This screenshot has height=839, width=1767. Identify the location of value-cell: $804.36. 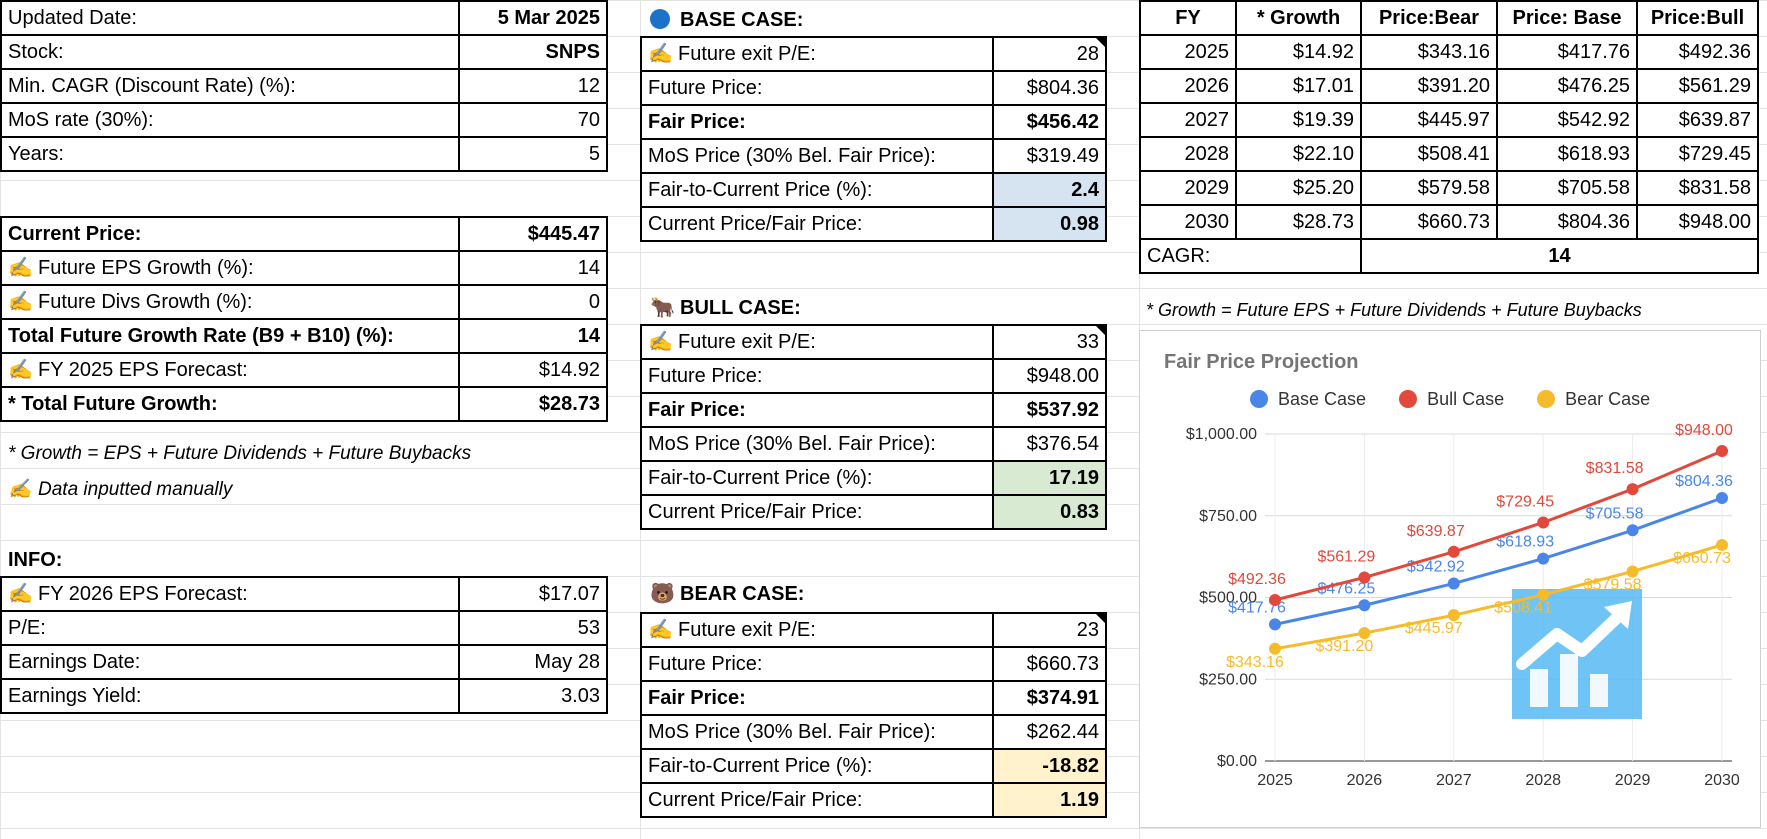
(1049, 88).